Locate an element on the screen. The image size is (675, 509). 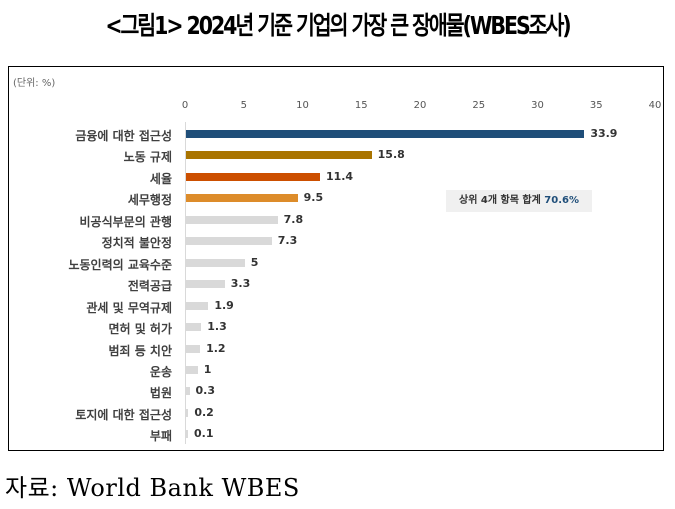
category-label: 부패 is located at coordinates (160, 436).